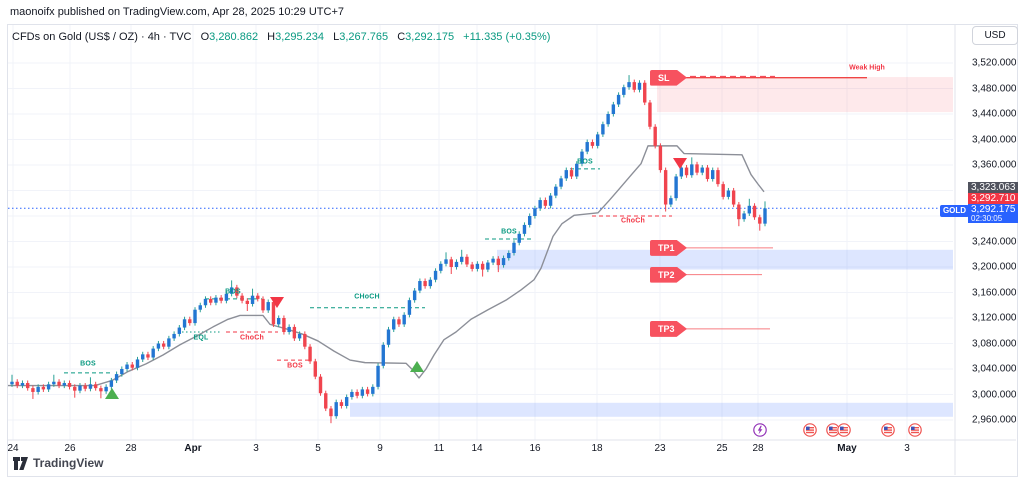 This screenshot has height=481, width=1024. I want to click on bar-countdown: 02:30:05, so click(987, 218).